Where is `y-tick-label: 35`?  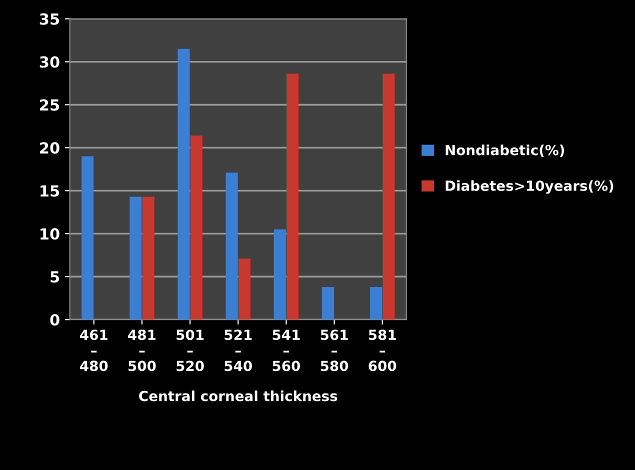 y-tick-label: 35 is located at coordinates (50, 19).